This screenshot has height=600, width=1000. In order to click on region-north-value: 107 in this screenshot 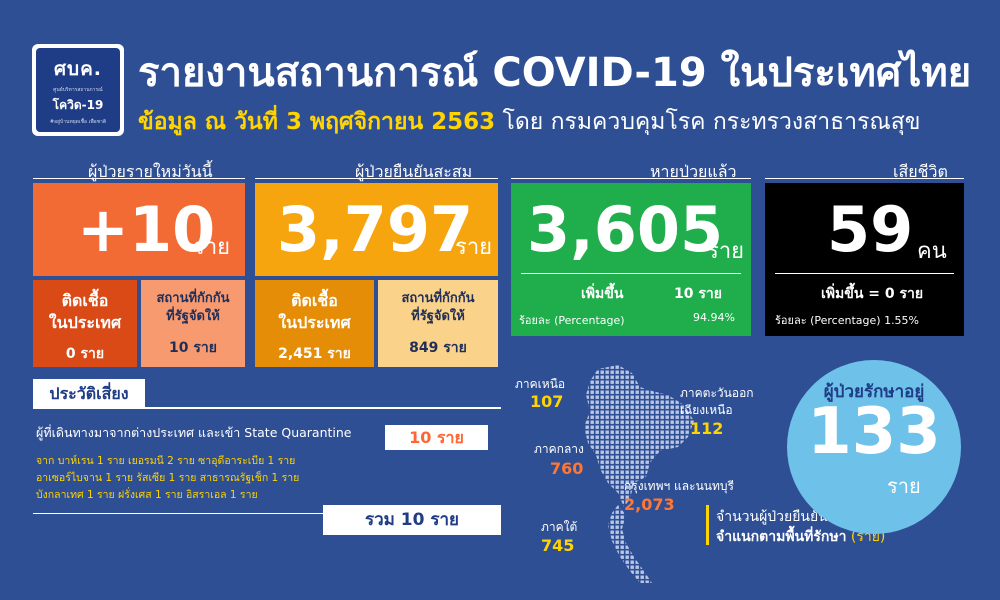, I will do `click(547, 401)`.